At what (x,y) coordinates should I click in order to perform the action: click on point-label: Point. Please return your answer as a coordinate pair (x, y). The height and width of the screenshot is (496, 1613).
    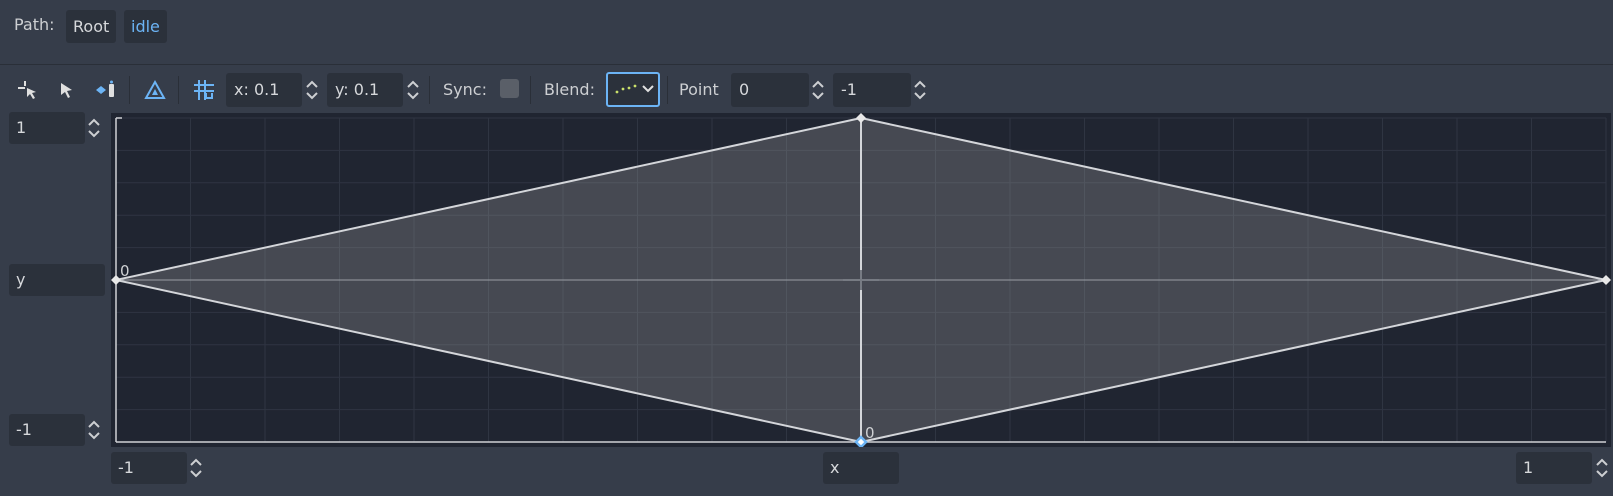
    Looking at the image, I should click on (699, 89).